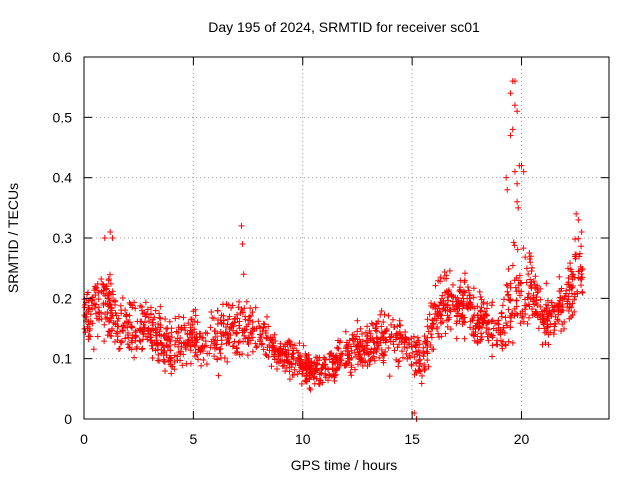 The height and width of the screenshot is (480, 640). Describe the element at coordinates (84, 439) in the screenshot. I see `x-tick-label: 0` at that location.